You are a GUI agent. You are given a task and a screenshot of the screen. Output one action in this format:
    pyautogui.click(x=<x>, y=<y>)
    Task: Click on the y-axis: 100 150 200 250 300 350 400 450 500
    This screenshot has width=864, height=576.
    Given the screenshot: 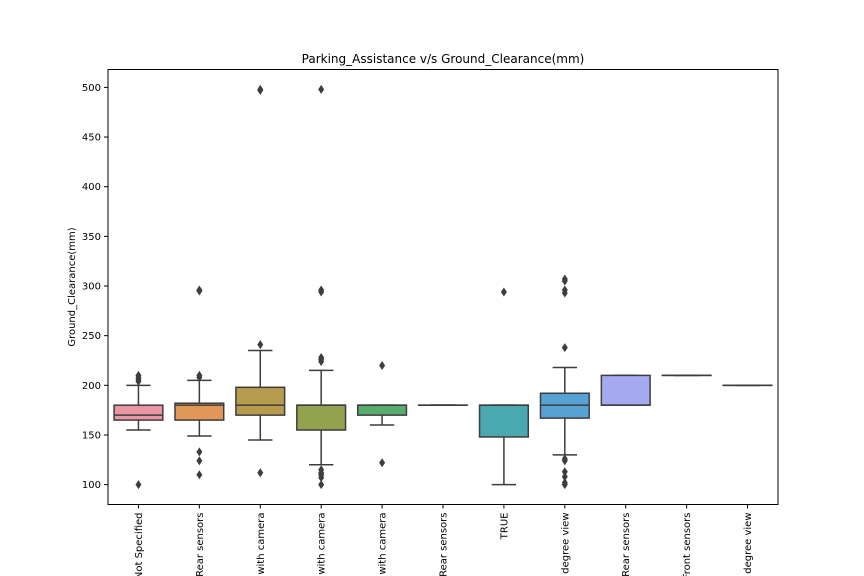 What is the action you would take?
    pyautogui.click(x=95, y=287)
    